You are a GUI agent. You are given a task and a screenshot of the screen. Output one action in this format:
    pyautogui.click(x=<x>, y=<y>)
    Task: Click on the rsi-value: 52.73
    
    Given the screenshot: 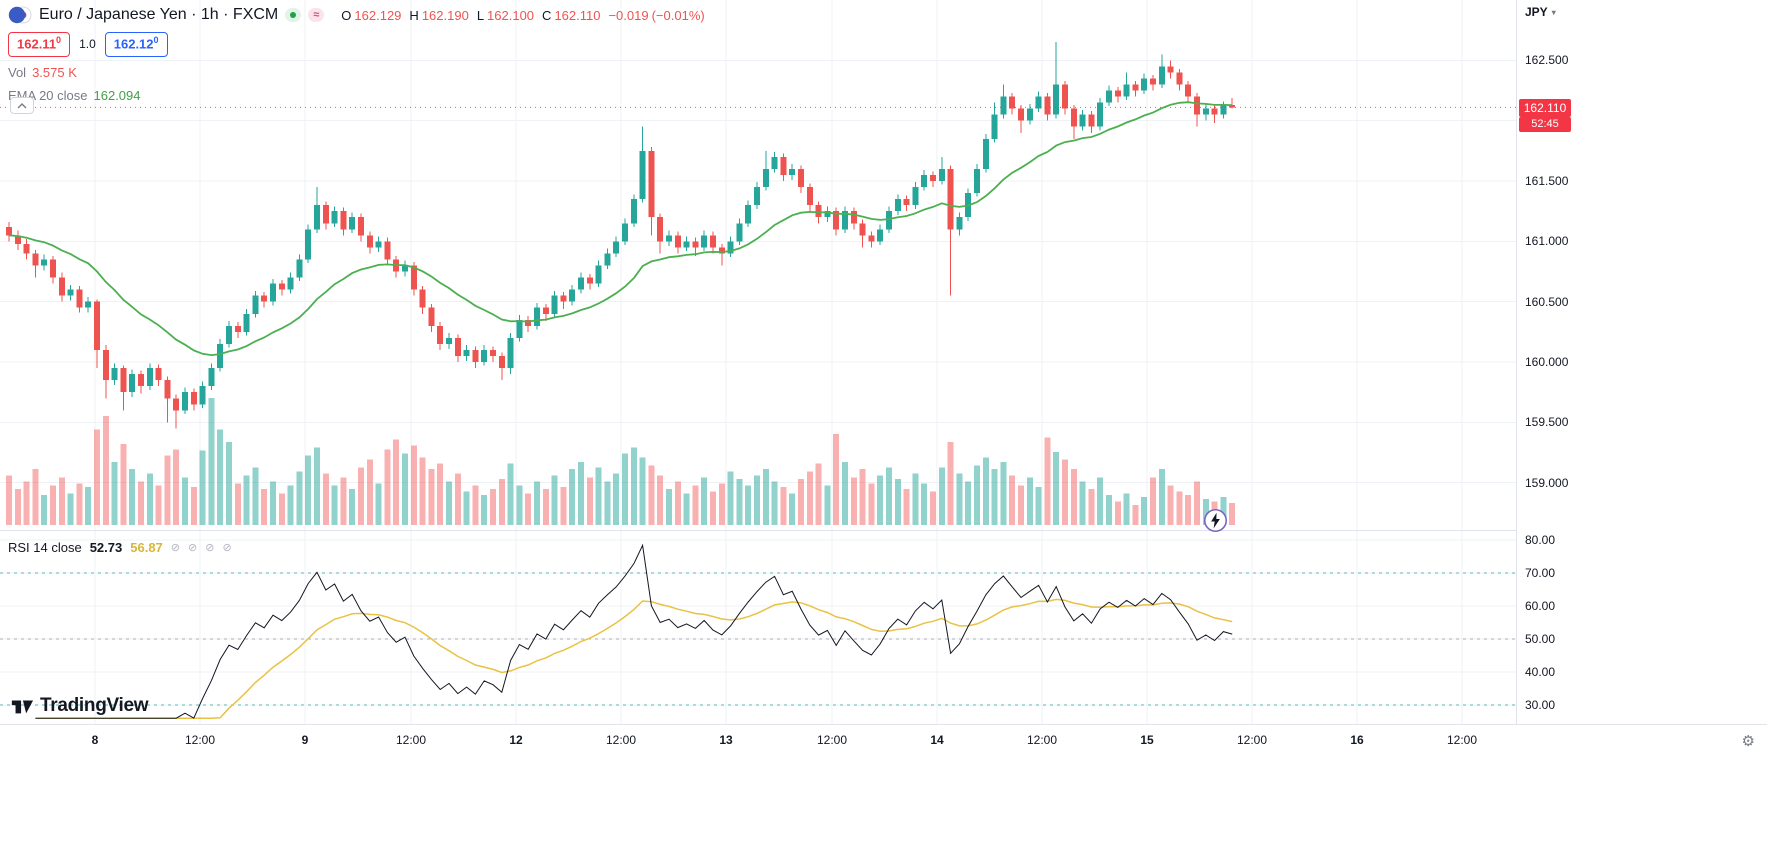 What is the action you would take?
    pyautogui.click(x=106, y=547)
    